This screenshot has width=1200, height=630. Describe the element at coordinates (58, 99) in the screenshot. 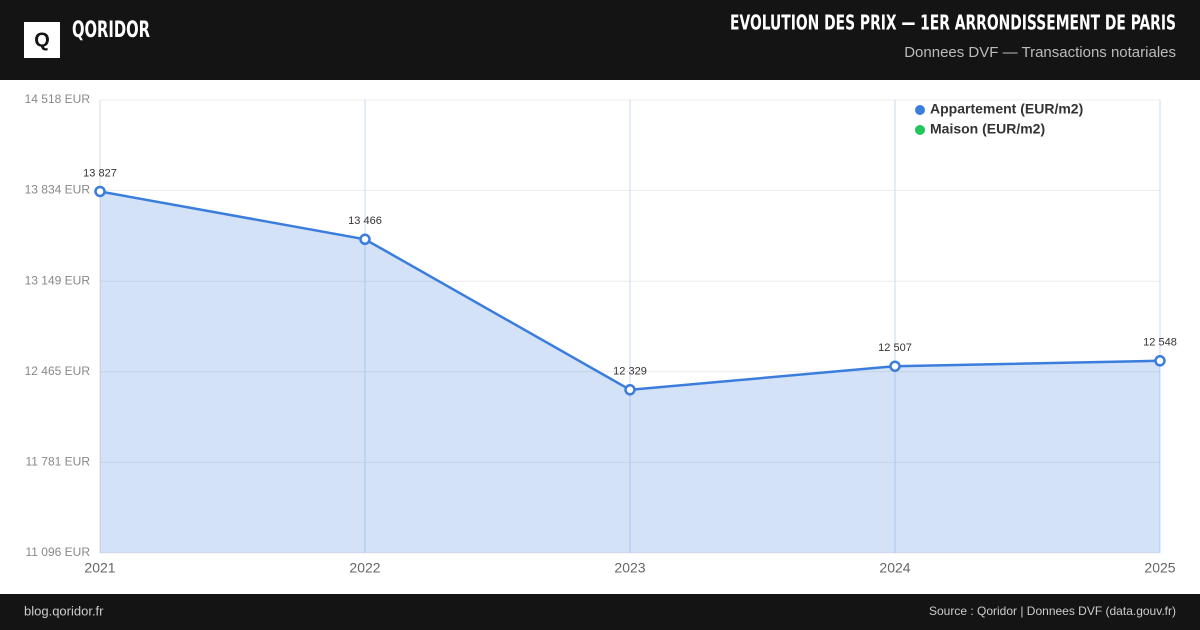

I see `y-tick-label: 14 518 EUR` at that location.